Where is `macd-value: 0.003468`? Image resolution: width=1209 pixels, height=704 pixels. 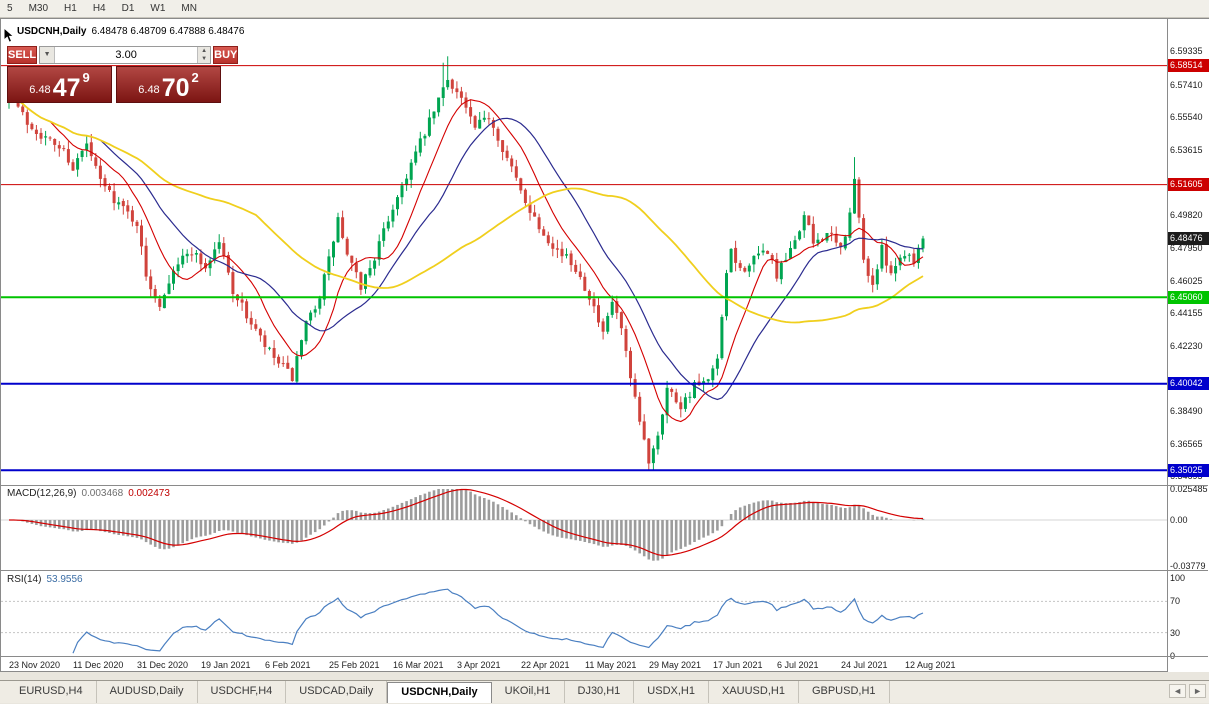 macd-value: 0.003468 is located at coordinates (102, 493).